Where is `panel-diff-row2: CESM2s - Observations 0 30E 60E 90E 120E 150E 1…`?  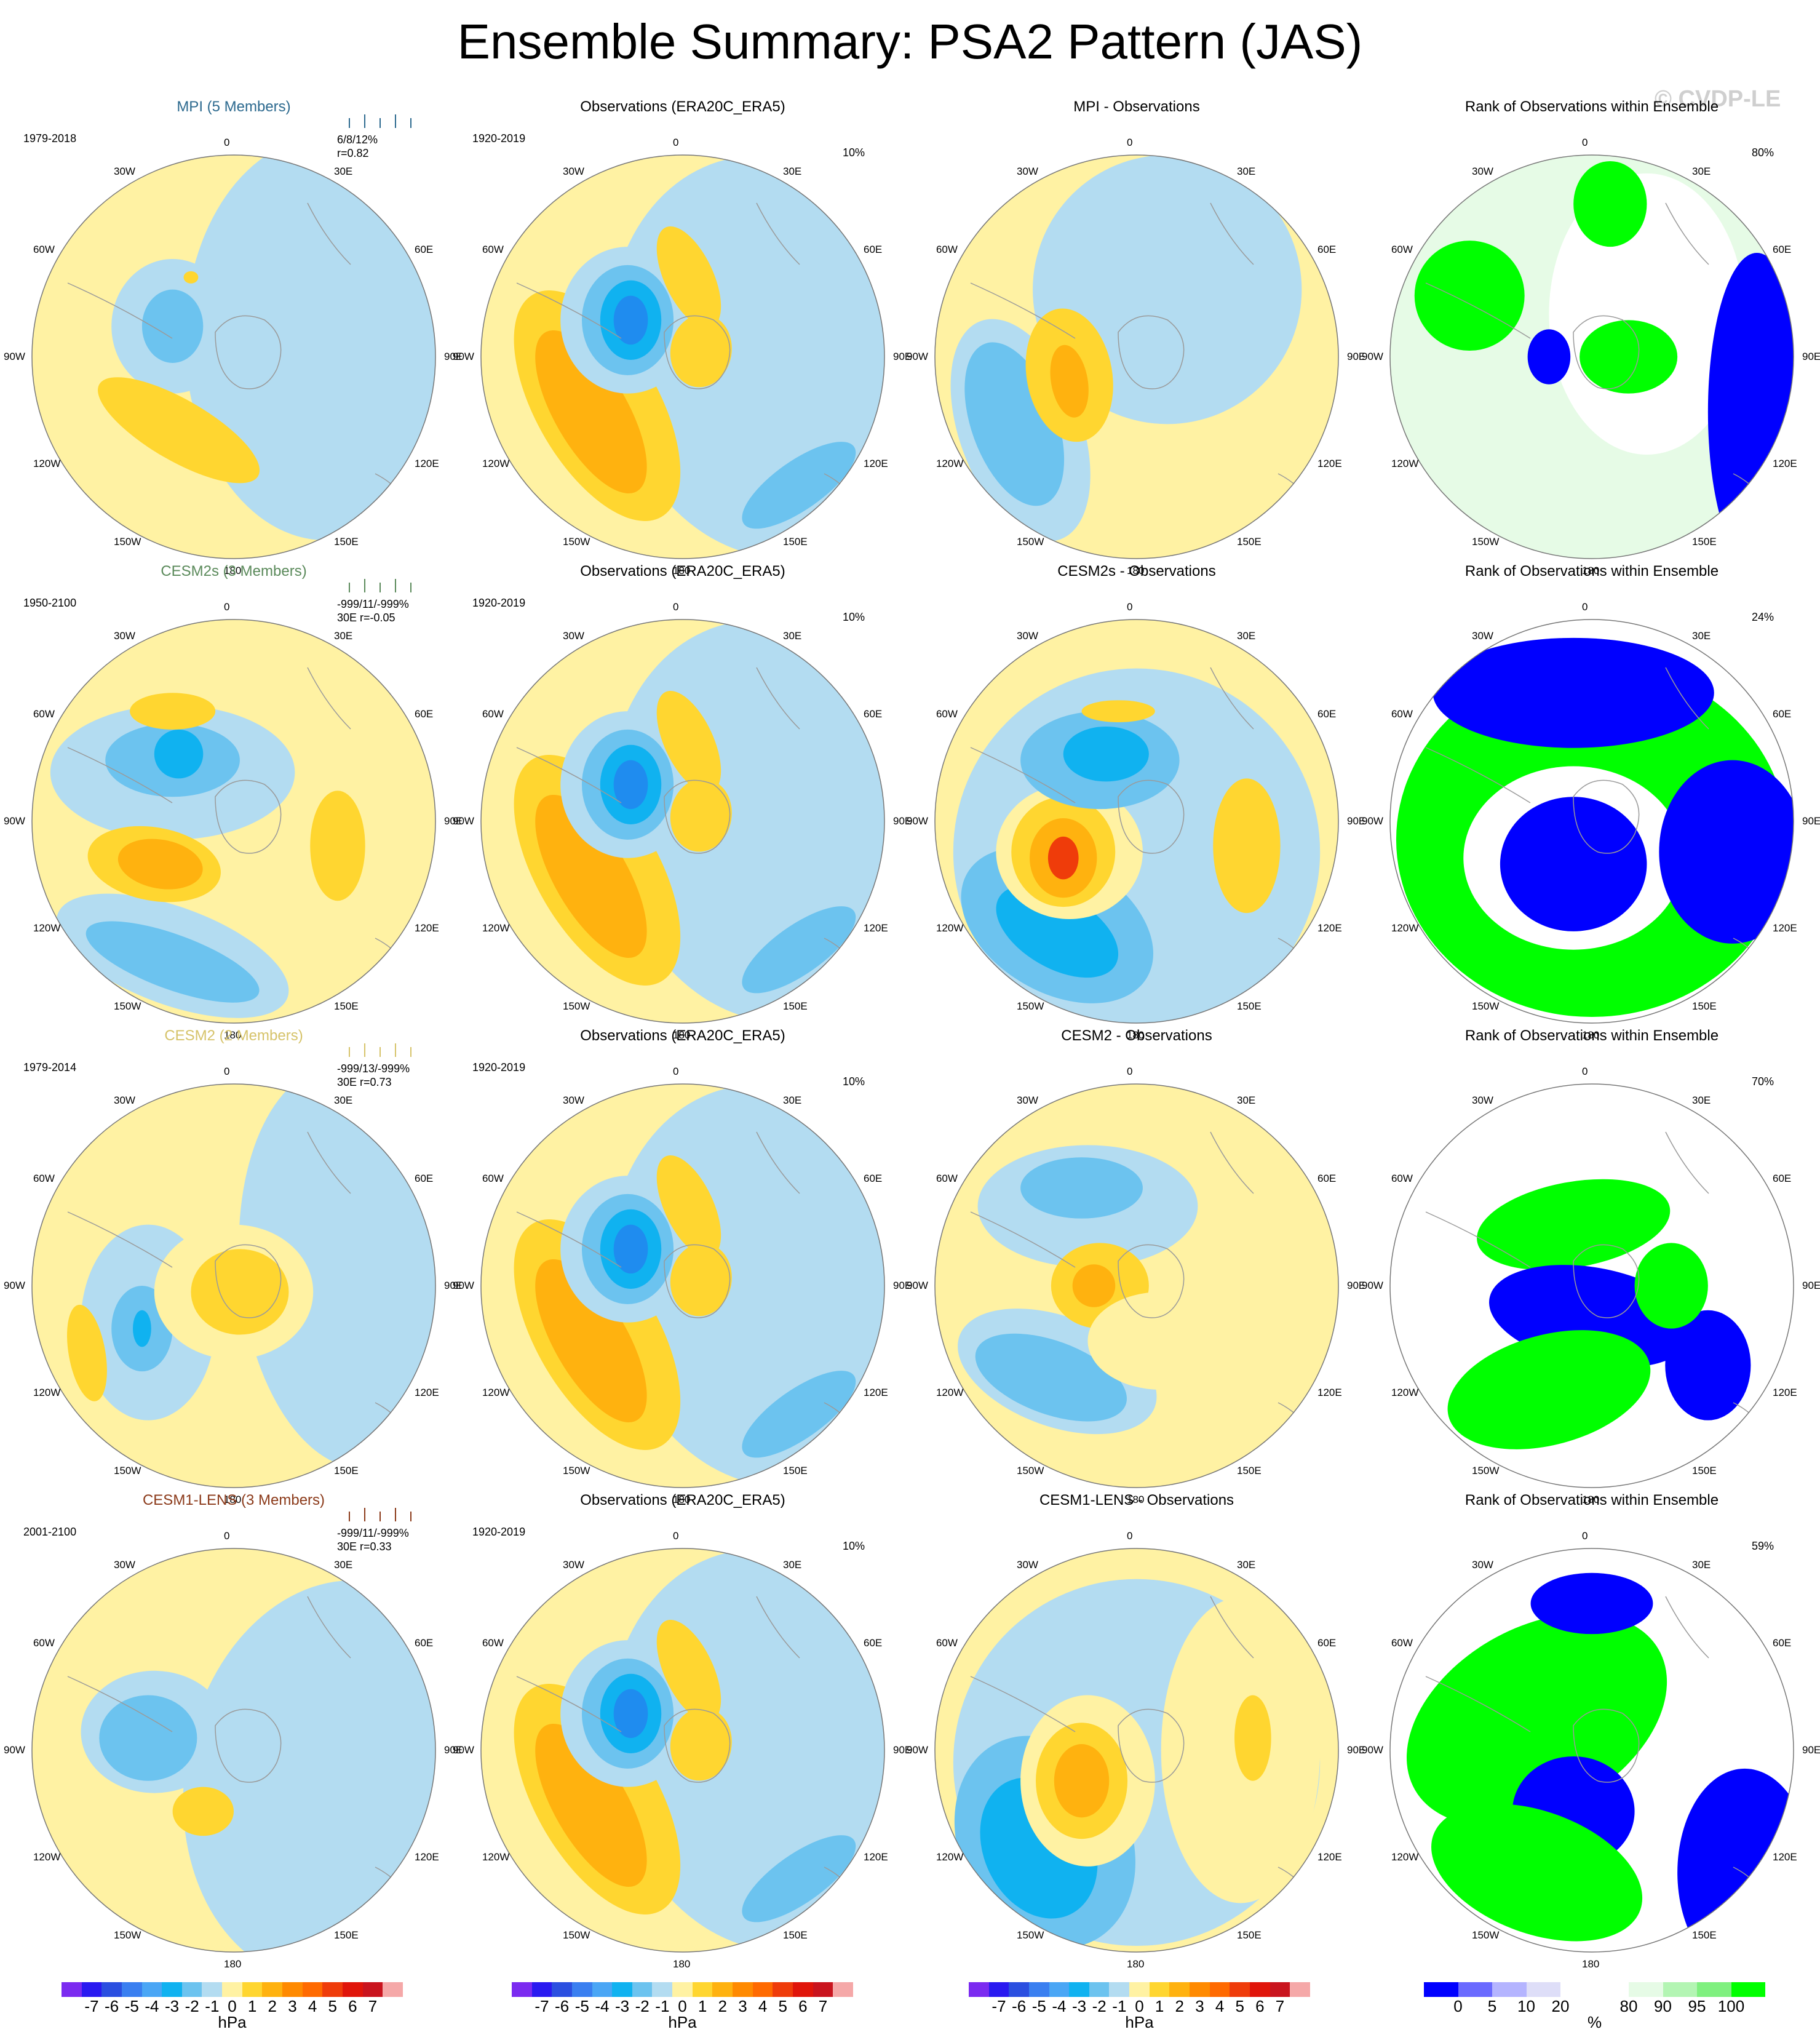
panel-diff-row2: CESM2s - Observations 0 30E 60E 90E 120E 150E 1… is located at coordinates (1136, 802).